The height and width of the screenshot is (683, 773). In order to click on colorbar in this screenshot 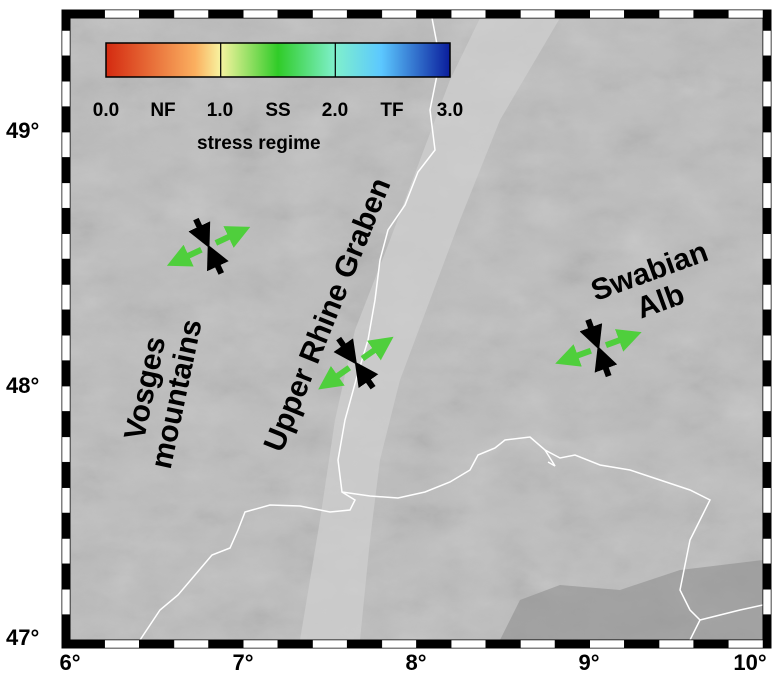, I will do `click(278, 60)`.